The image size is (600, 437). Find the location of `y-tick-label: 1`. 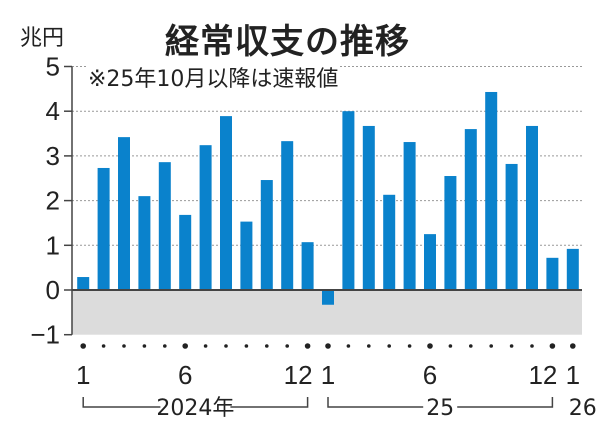

y-tick-label: 1 is located at coordinates (53, 245).